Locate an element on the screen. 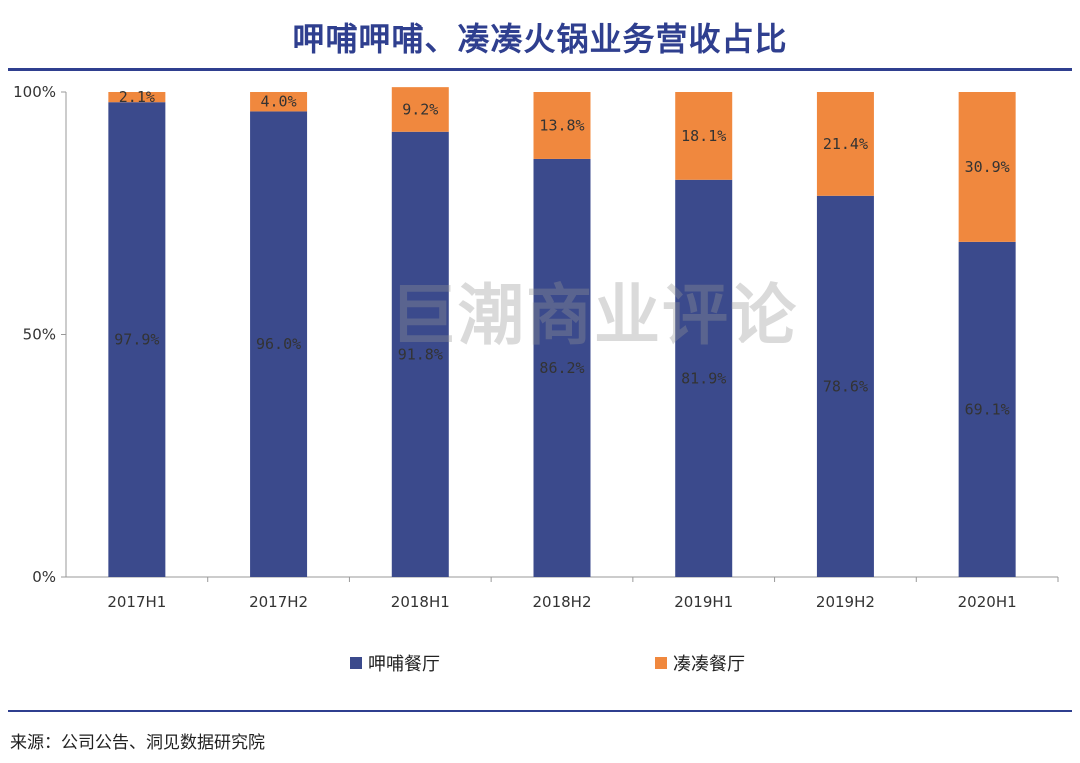 The image size is (1080, 763). data-label-series-2: 21.4% is located at coordinates (845, 144).